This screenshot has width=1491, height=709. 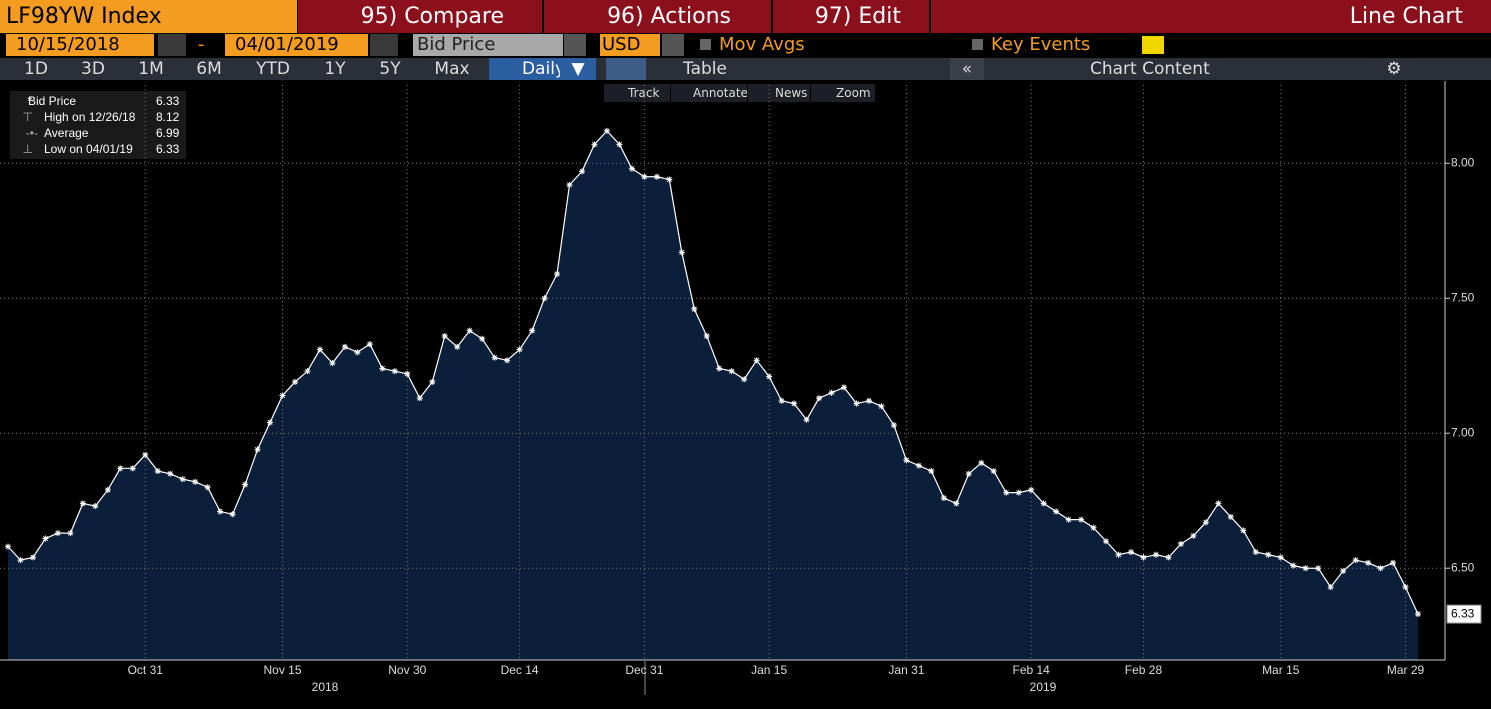 I want to click on menu: 95) Compare, so click(x=420, y=16).